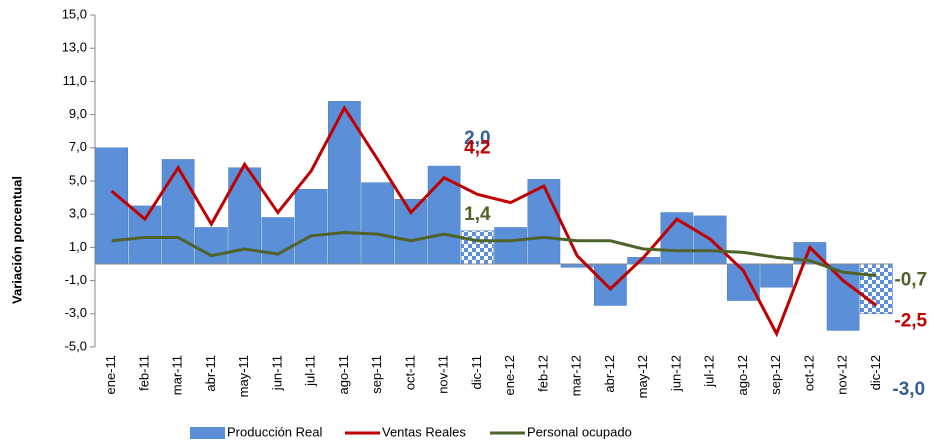  I want to click on x-tick-label: jul-12, so click(709, 371).